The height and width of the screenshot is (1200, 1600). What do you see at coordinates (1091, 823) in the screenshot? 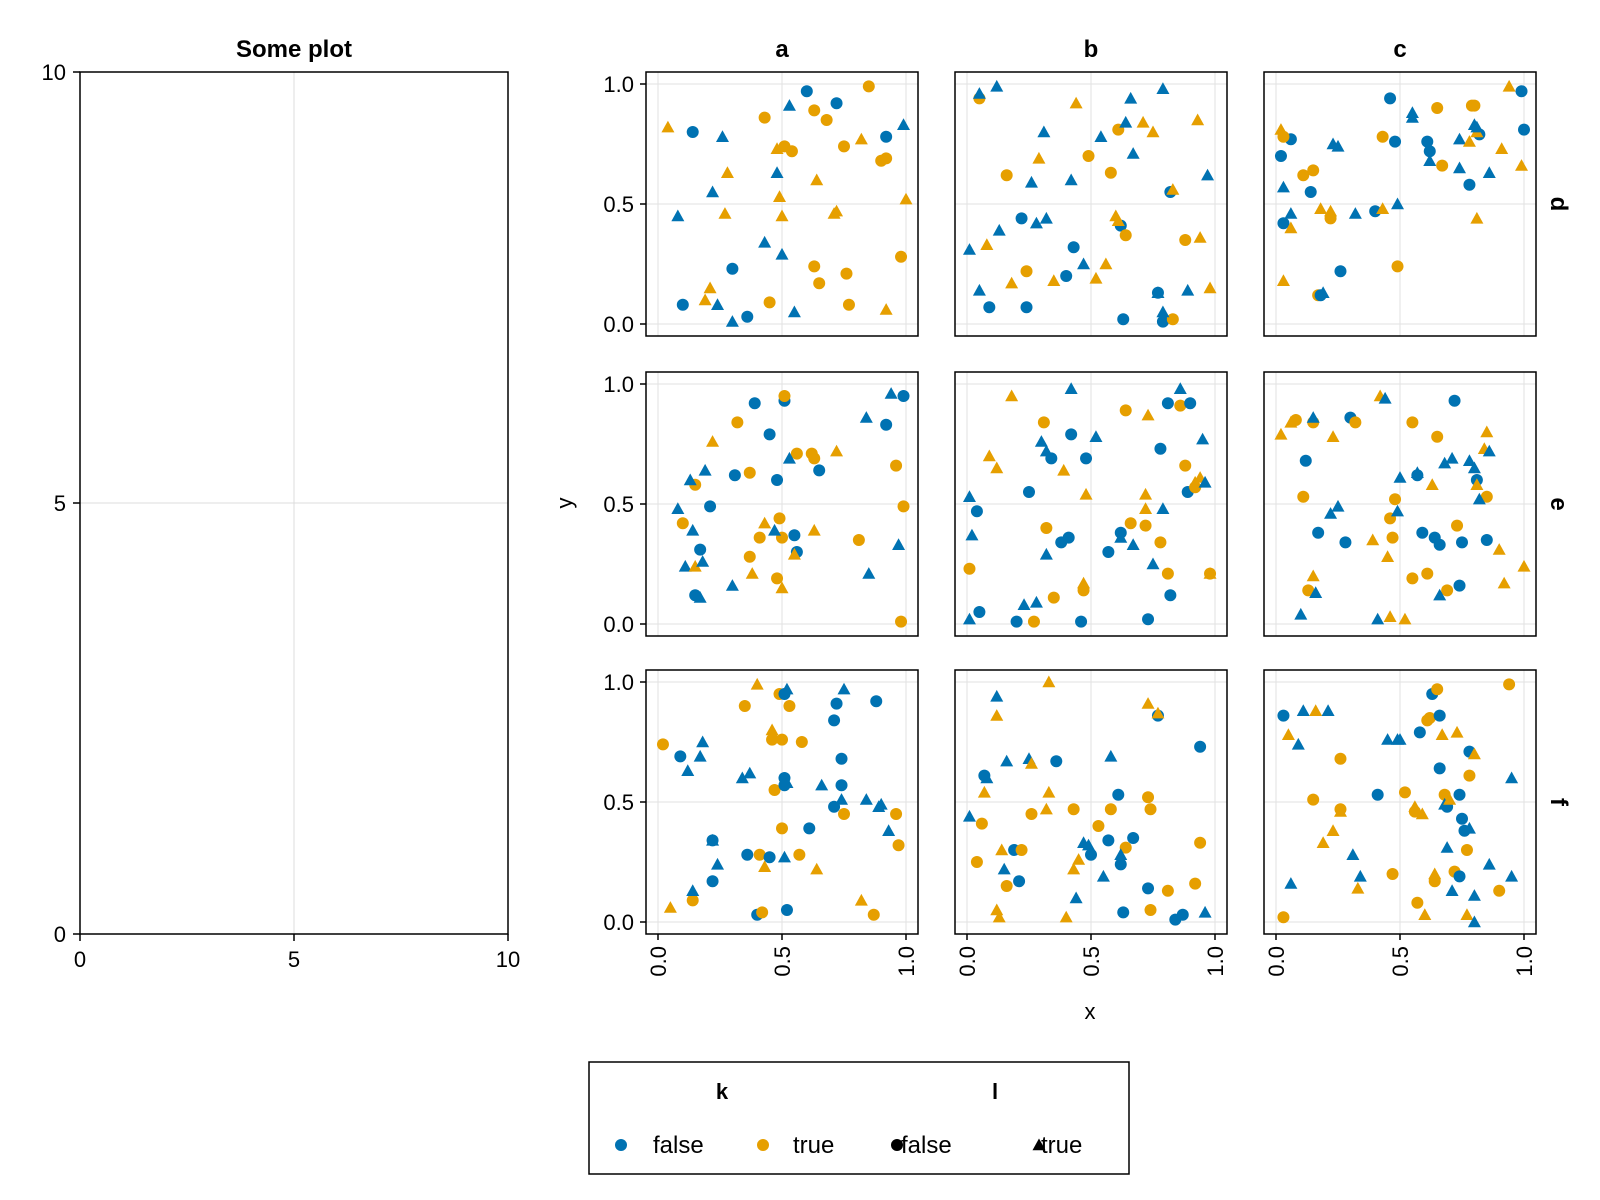
I see `panel-b-f: 0.0 0.5 1.0` at bounding box center [1091, 823].